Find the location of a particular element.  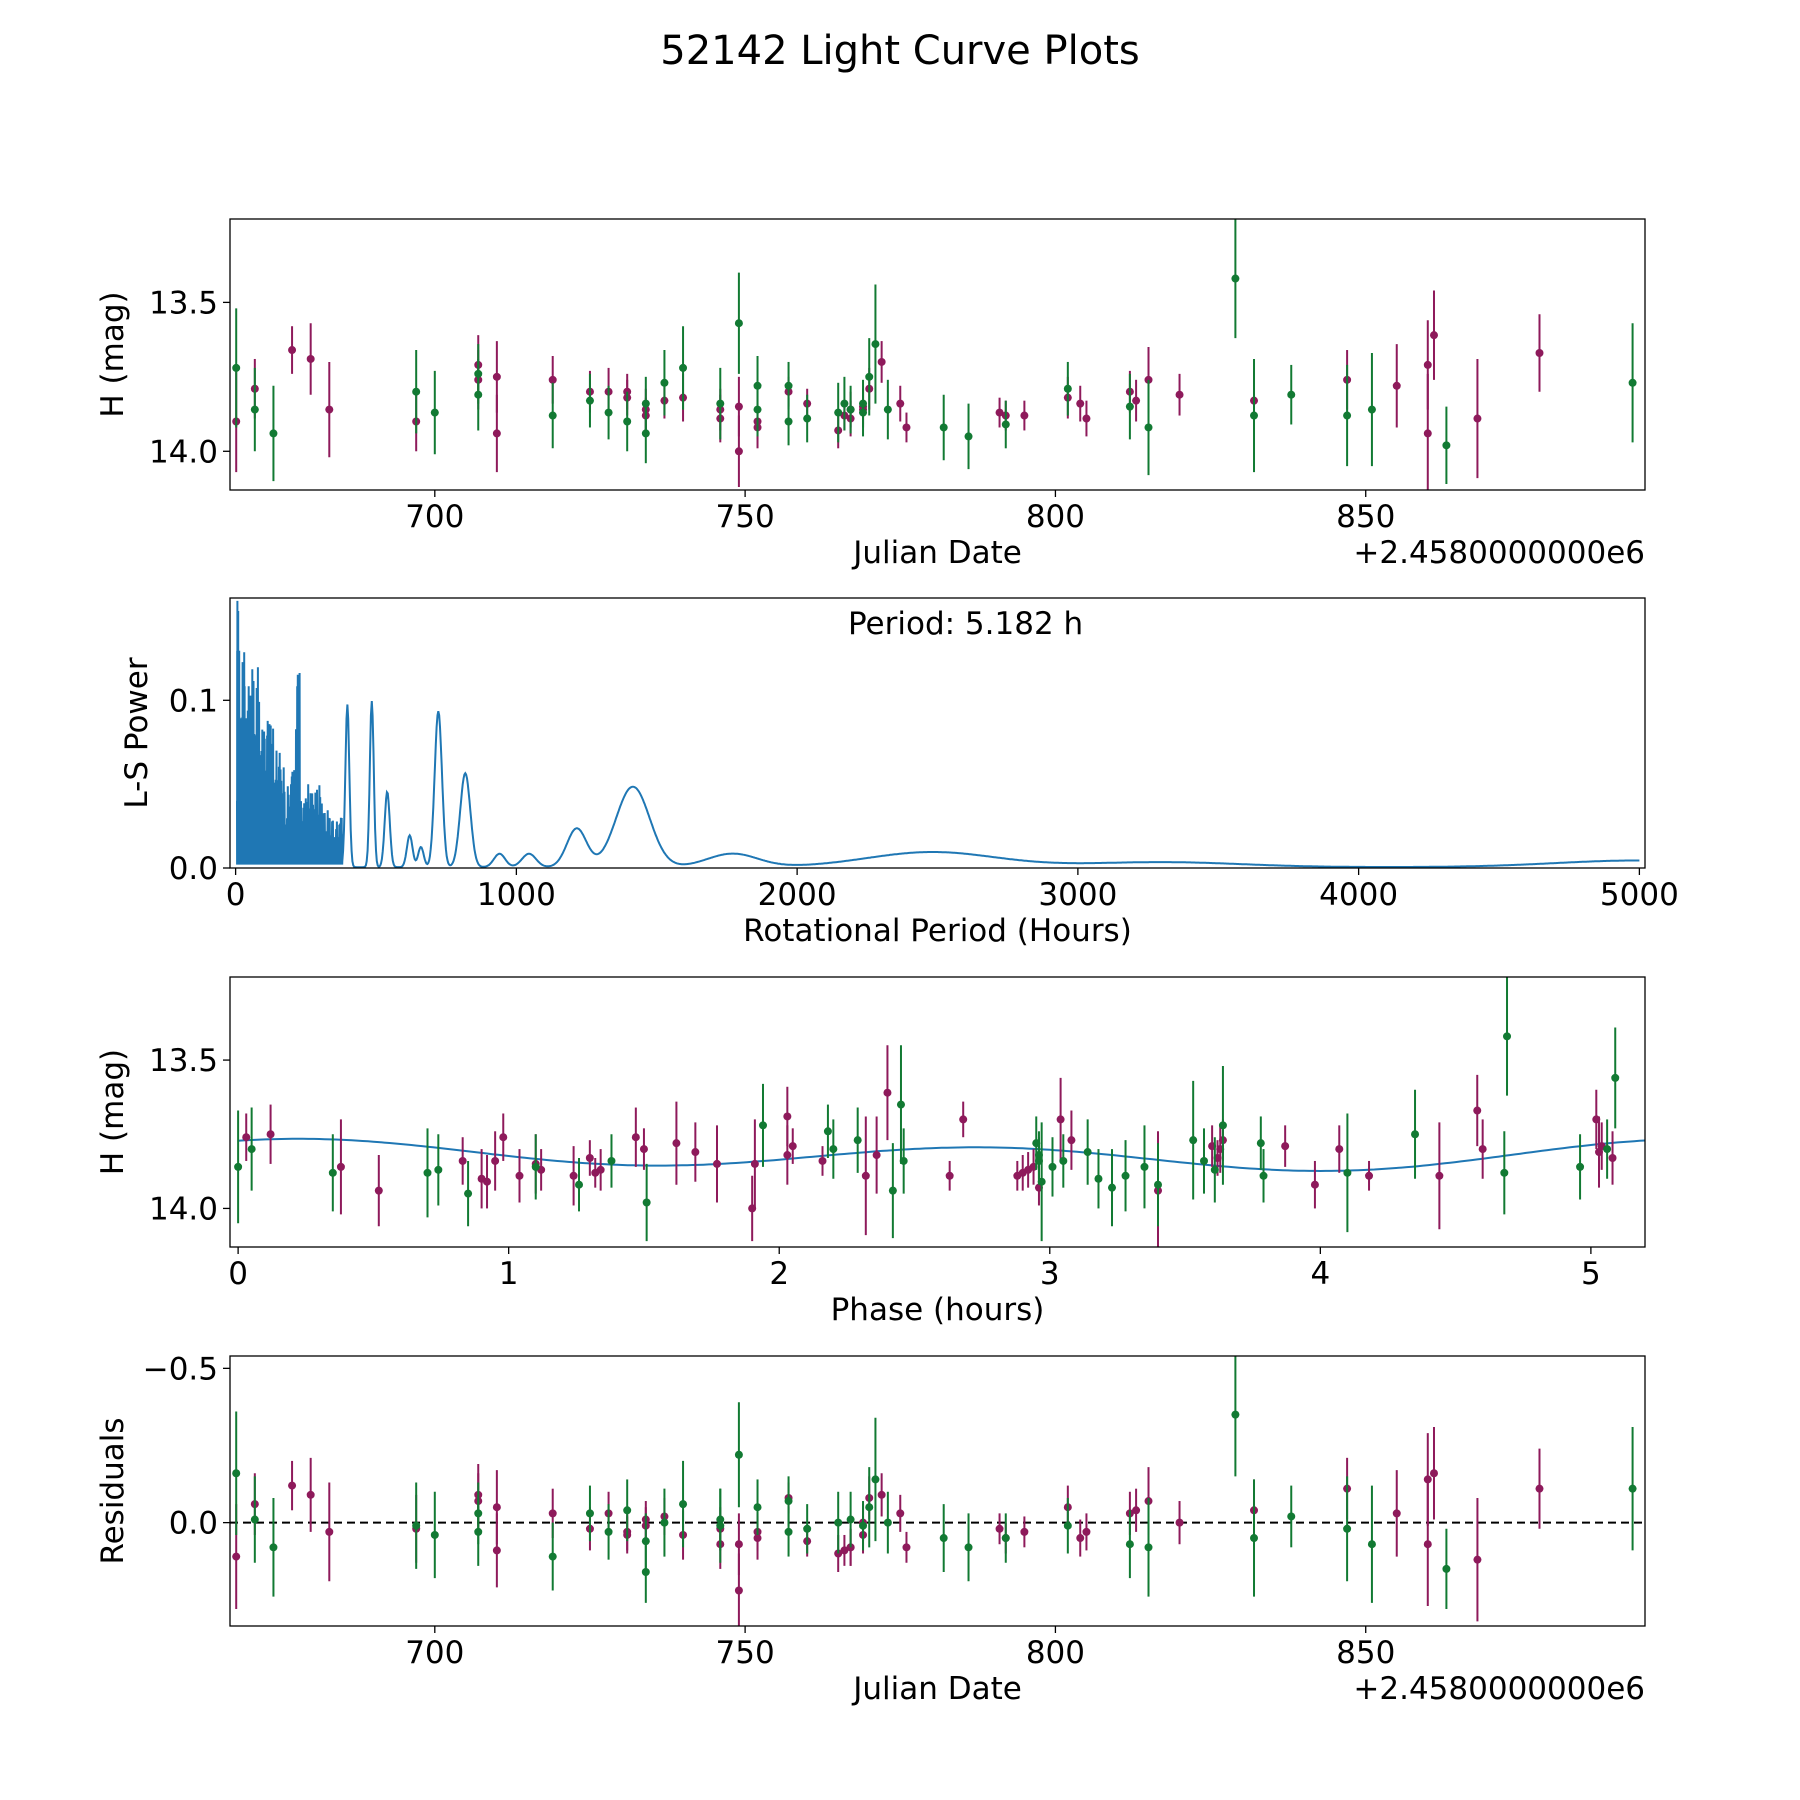

phase-xtick-label: 0 is located at coordinates (238, 1274).